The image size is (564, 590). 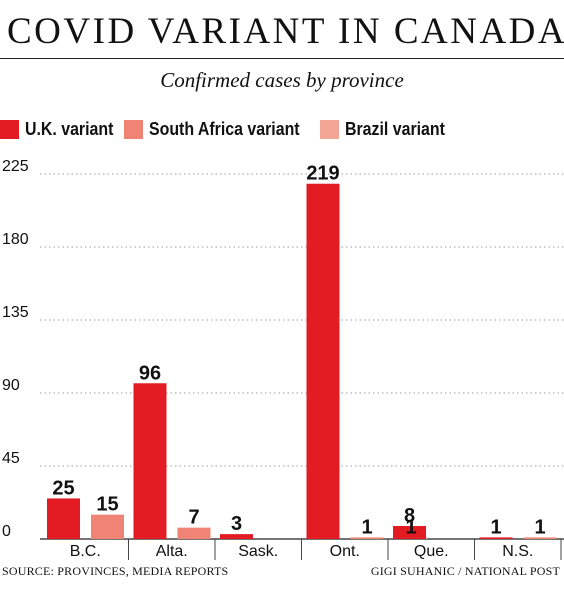 What do you see at coordinates (285, 31) in the screenshot?
I see `chart-title: COVID VARIANT IN CANADA` at bounding box center [285, 31].